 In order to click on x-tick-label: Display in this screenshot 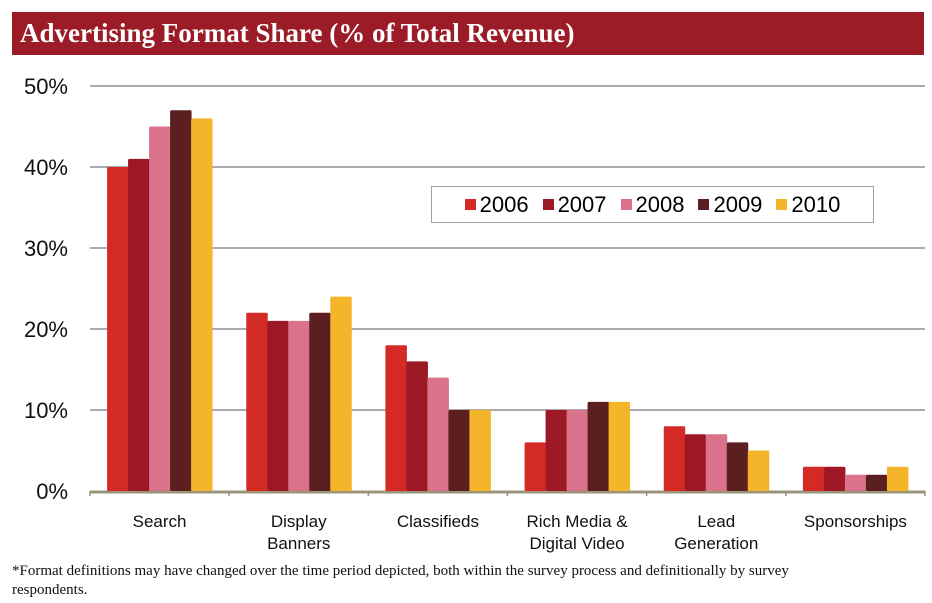, I will do `click(299, 521)`.